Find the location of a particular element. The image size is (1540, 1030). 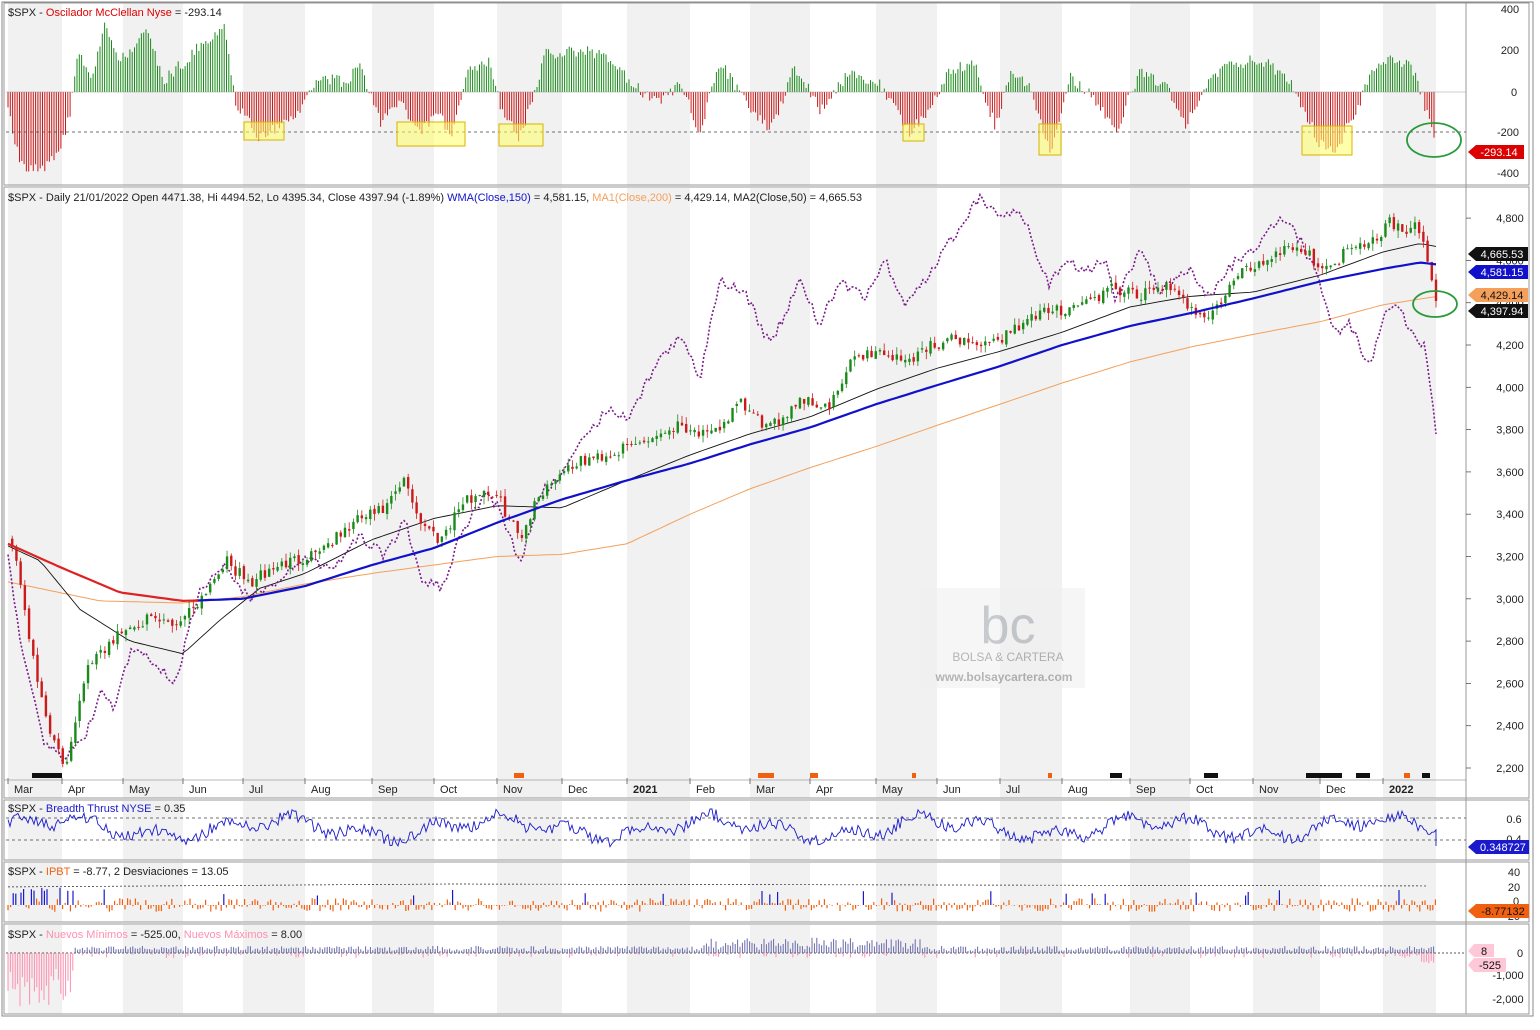

signal-mark-orange is located at coordinates (814, 775).